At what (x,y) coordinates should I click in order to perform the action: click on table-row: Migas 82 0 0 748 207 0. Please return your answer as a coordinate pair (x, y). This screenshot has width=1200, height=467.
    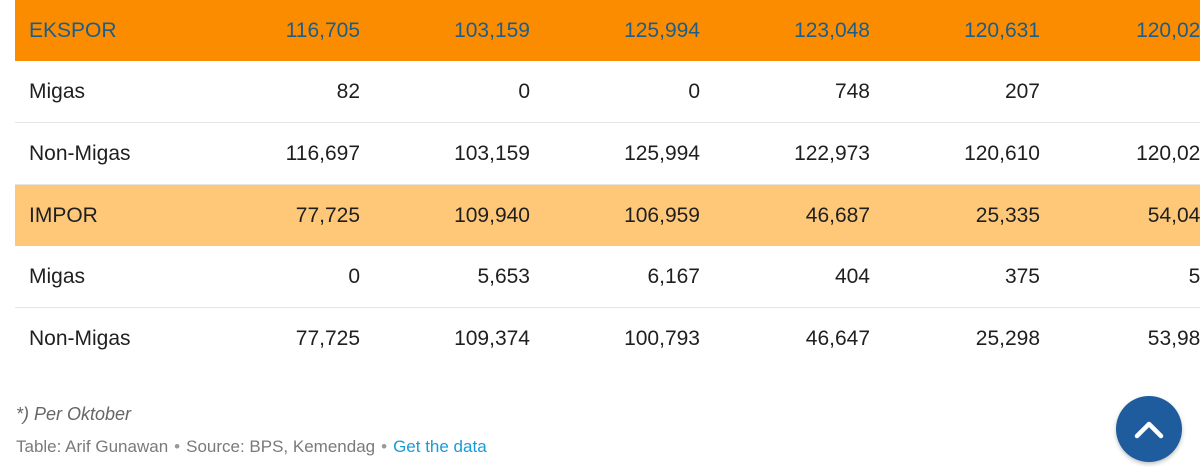
    Looking at the image, I should click on (607, 92).